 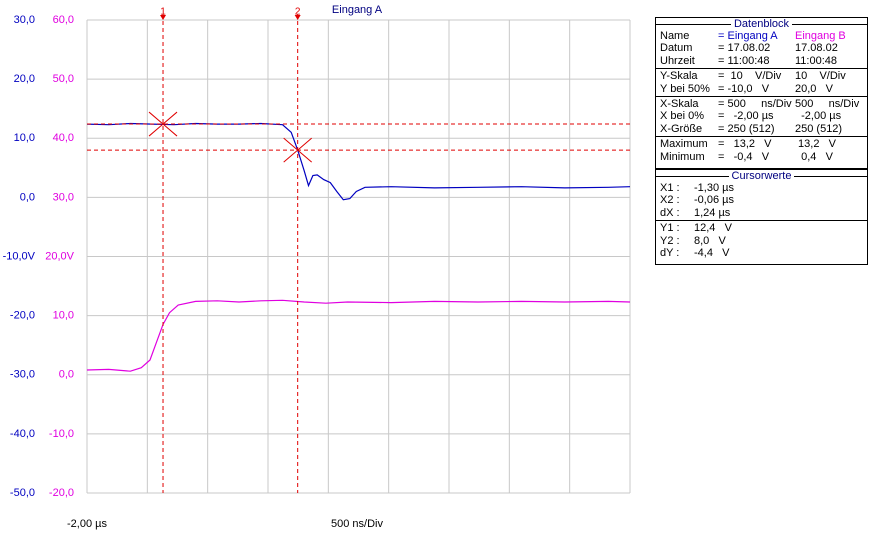 I want to click on data-cell: = 17.08.02, so click(x=744, y=48).